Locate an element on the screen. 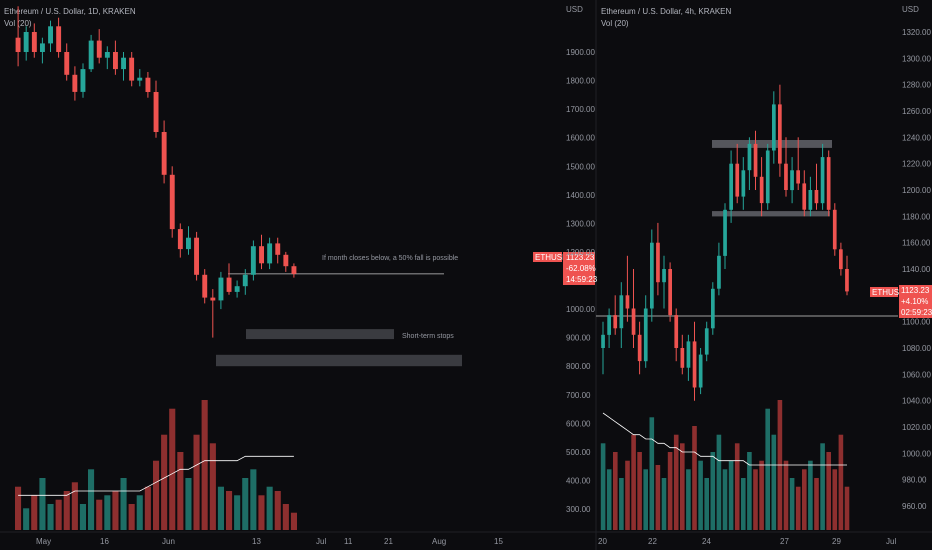 Image resolution: width=932 pixels, height=550 pixels. left-price-tick: 1400.00 is located at coordinates (580, 195).